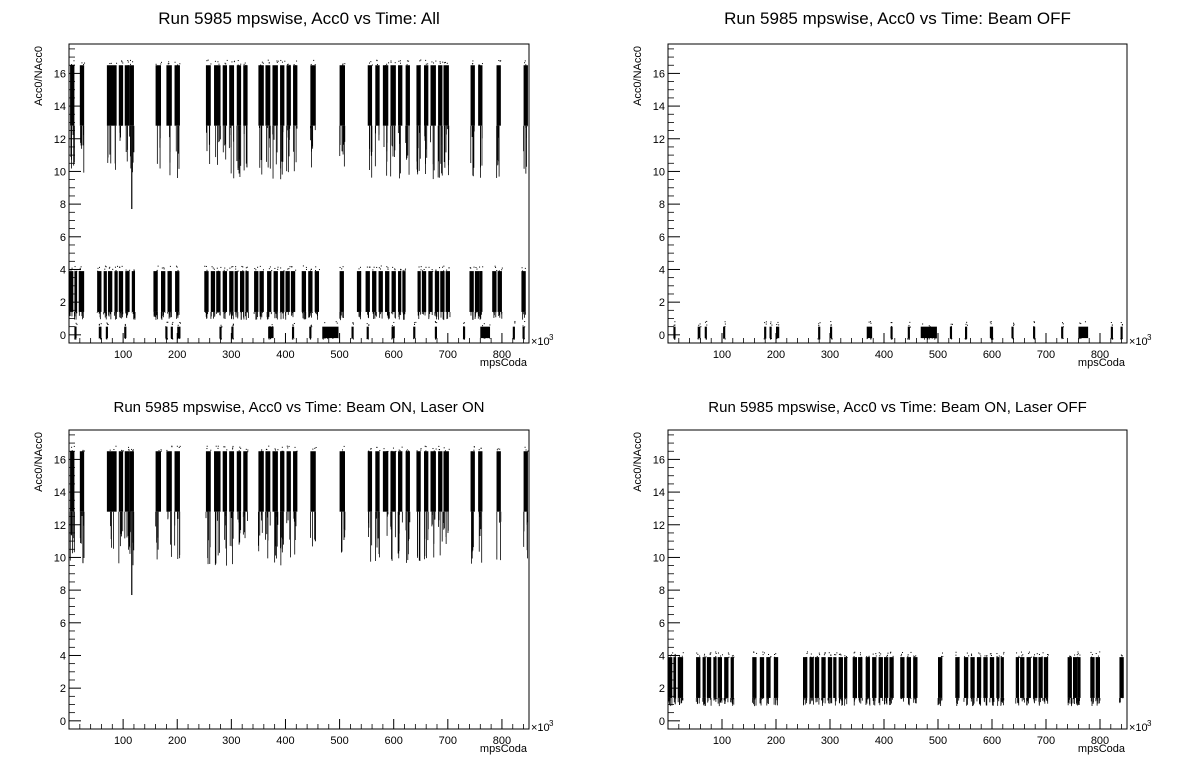 Image resolution: width=1196 pixels, height=772 pixels. What do you see at coordinates (884, 741) in the screenshot?
I see `x-tick-label: 400` at bounding box center [884, 741].